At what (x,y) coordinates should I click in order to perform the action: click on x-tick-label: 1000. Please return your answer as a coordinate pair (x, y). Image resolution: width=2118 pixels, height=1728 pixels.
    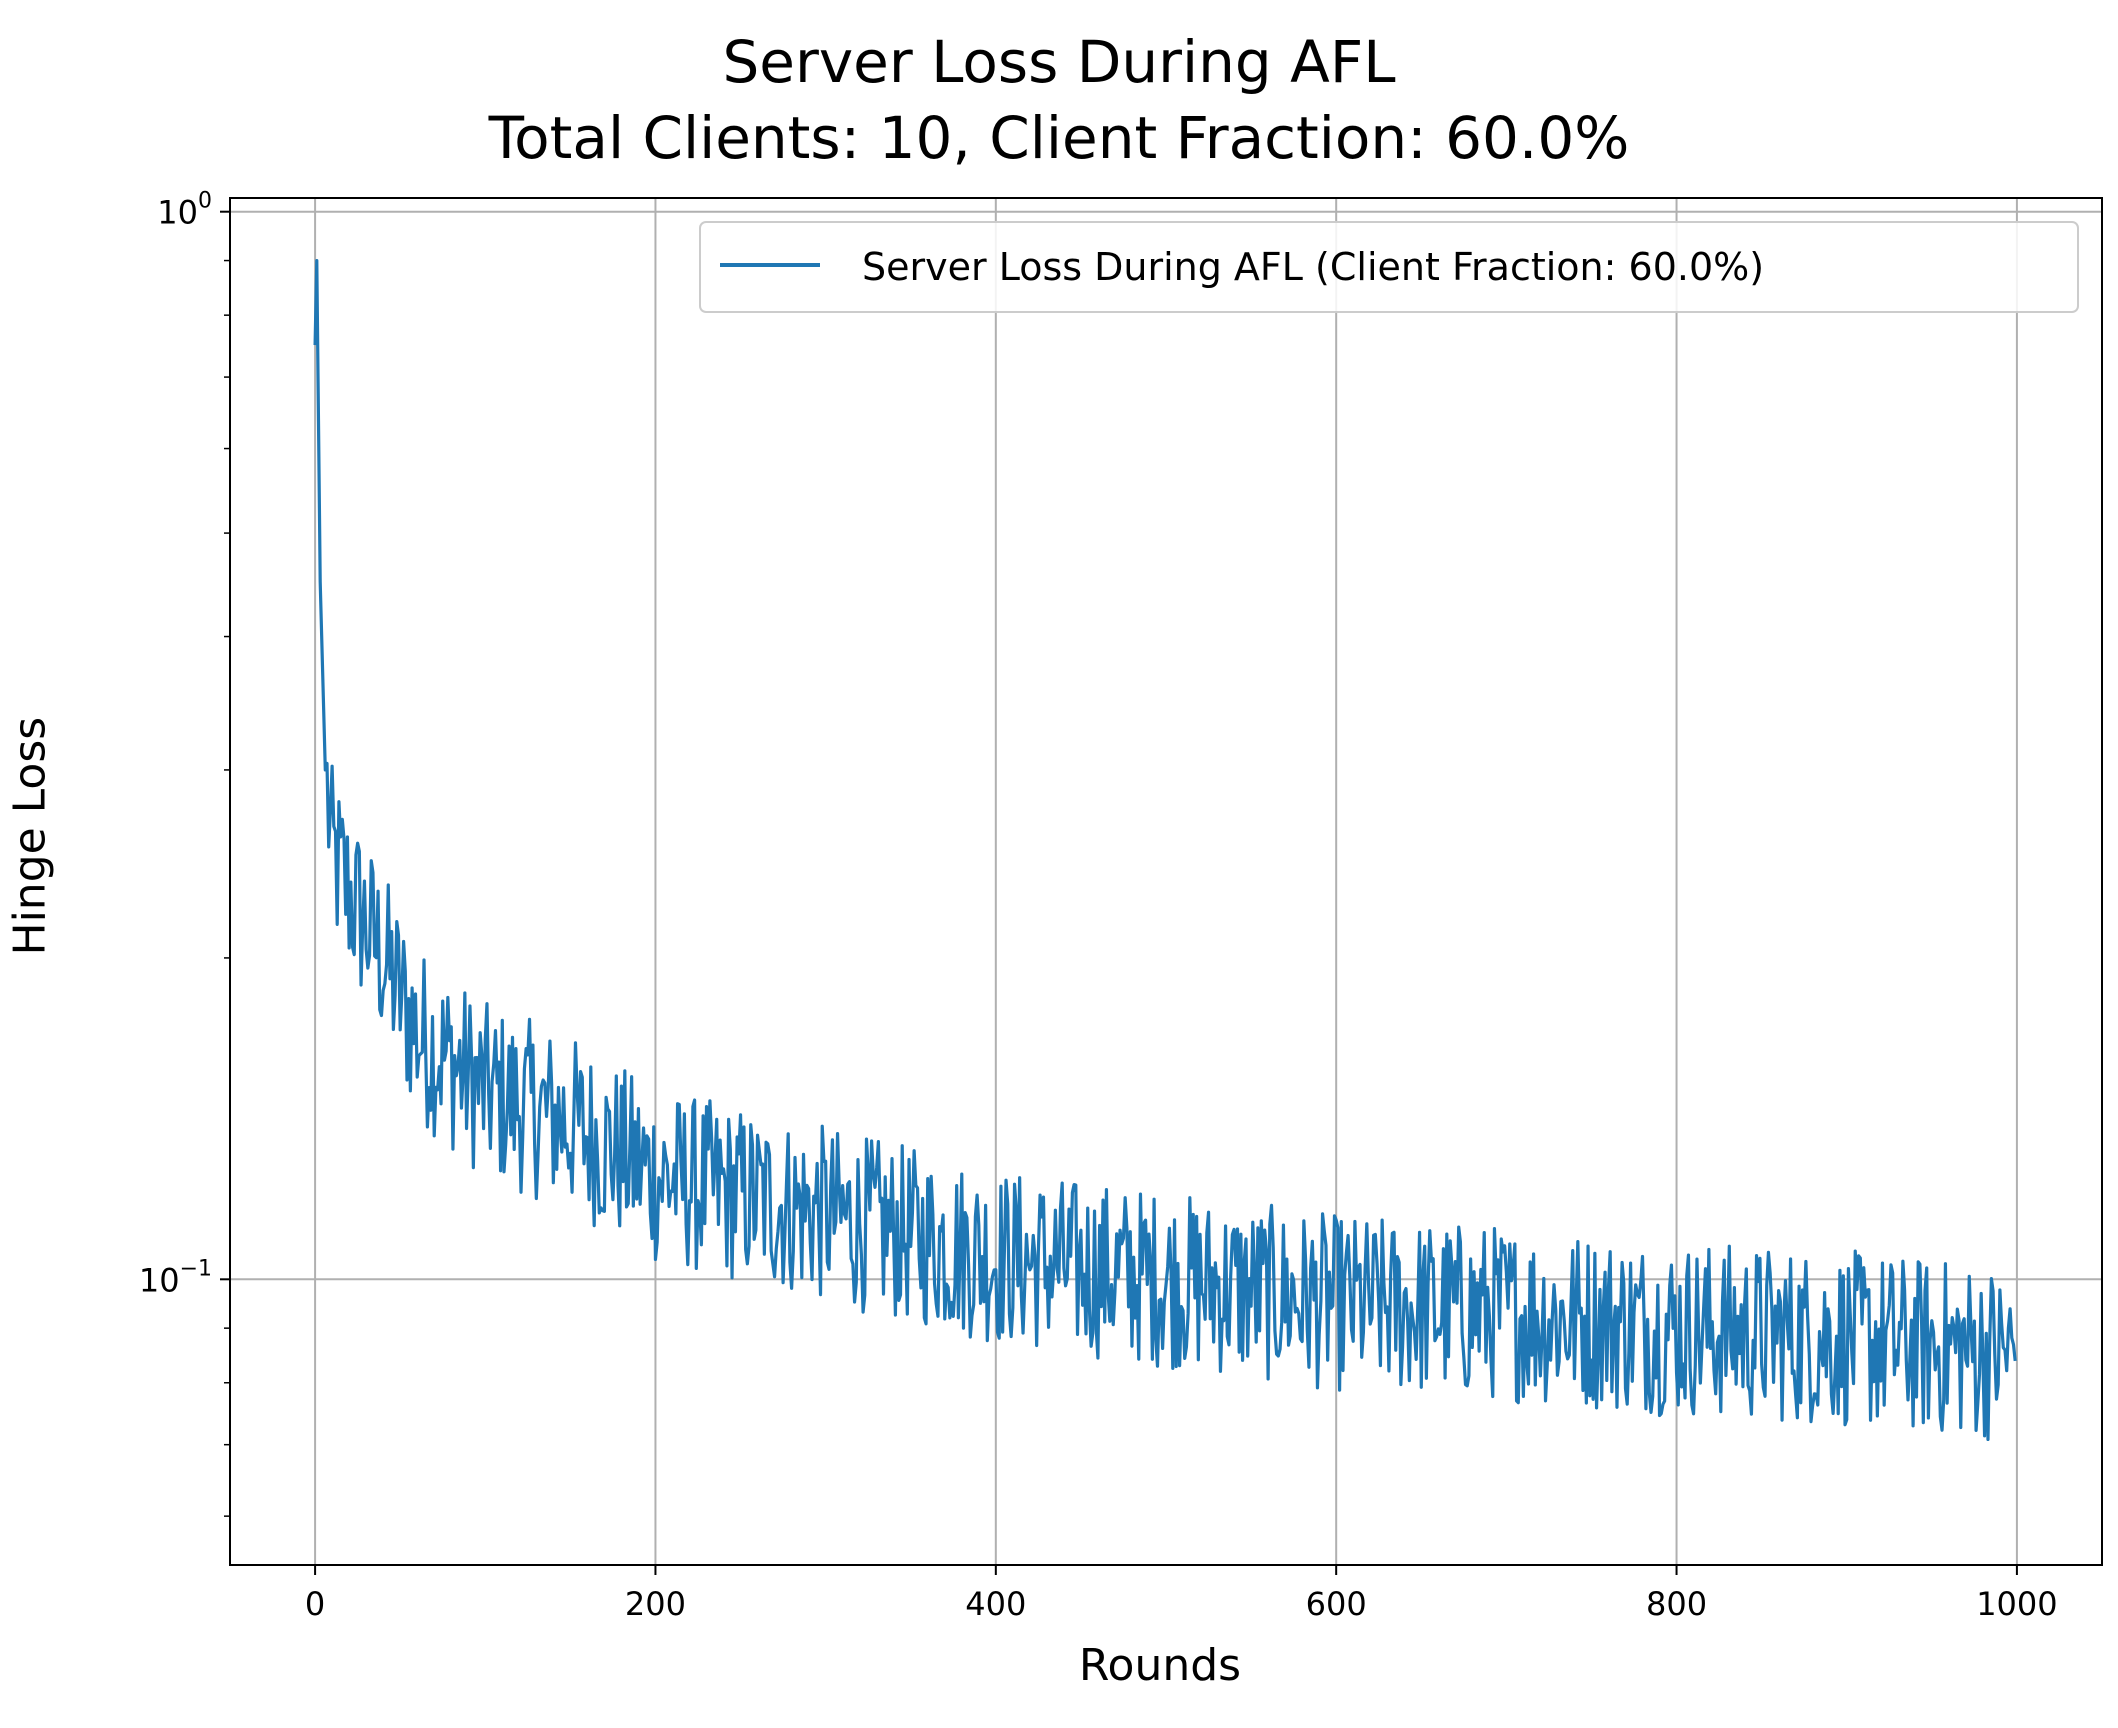
    Looking at the image, I should click on (2016, 1604).